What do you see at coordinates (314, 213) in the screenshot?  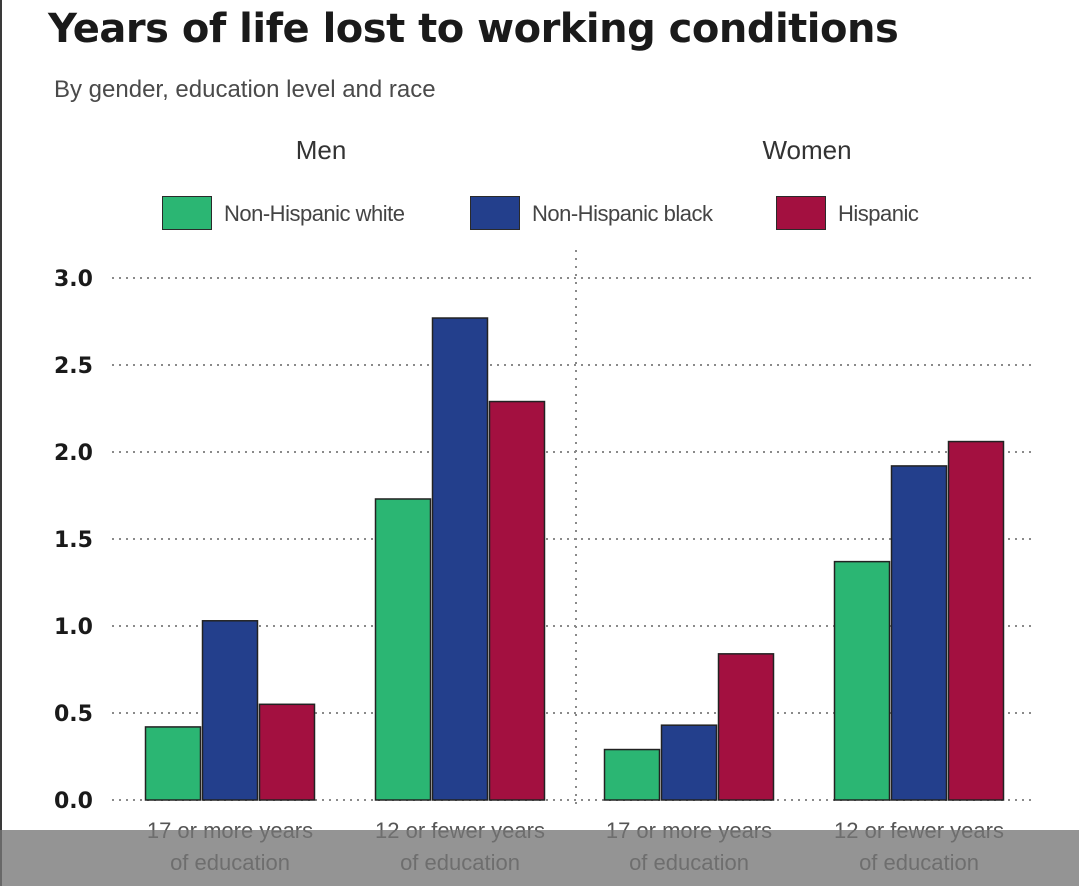 I see `legend-label-non-hispanic-white: Non-Hispanic white` at bounding box center [314, 213].